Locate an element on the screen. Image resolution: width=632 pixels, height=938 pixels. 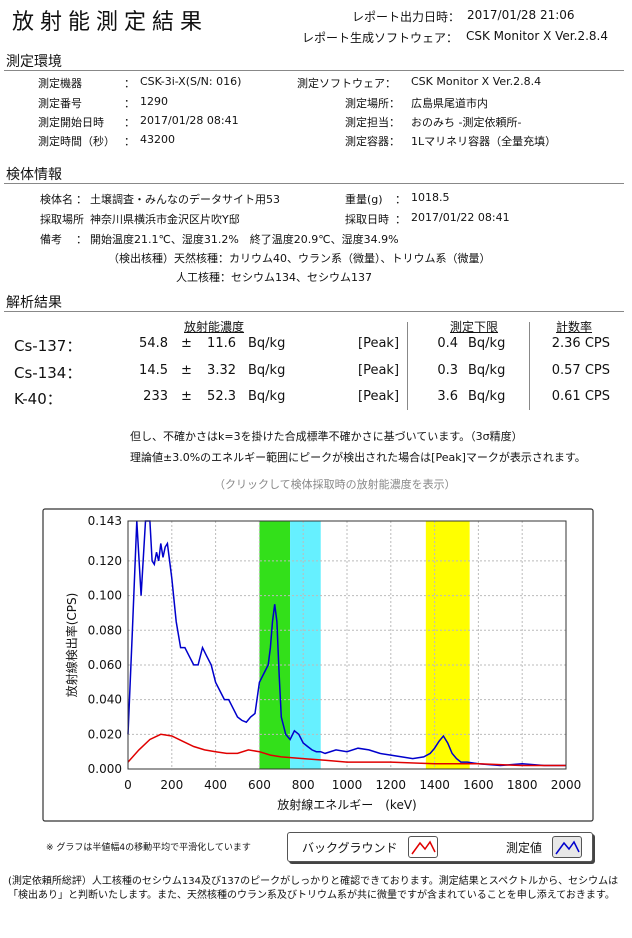
software-label: レポート生成ソフトウェア： is located at coordinates (380, 38).